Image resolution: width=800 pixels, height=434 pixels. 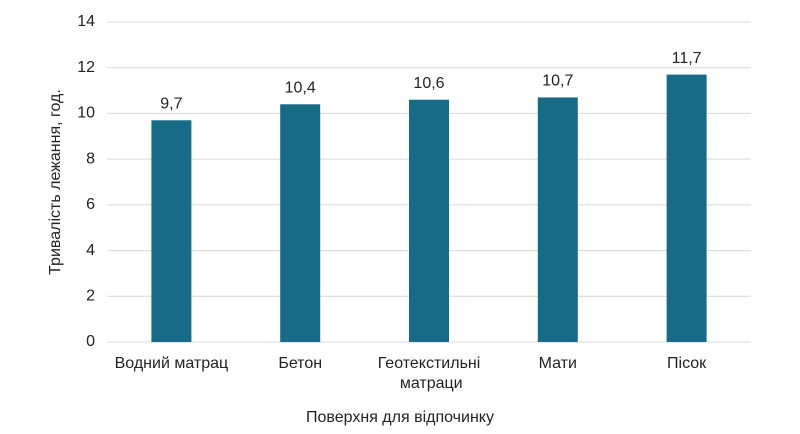 What do you see at coordinates (557, 81) in the screenshot?
I see `value-label: 10,7` at bounding box center [557, 81].